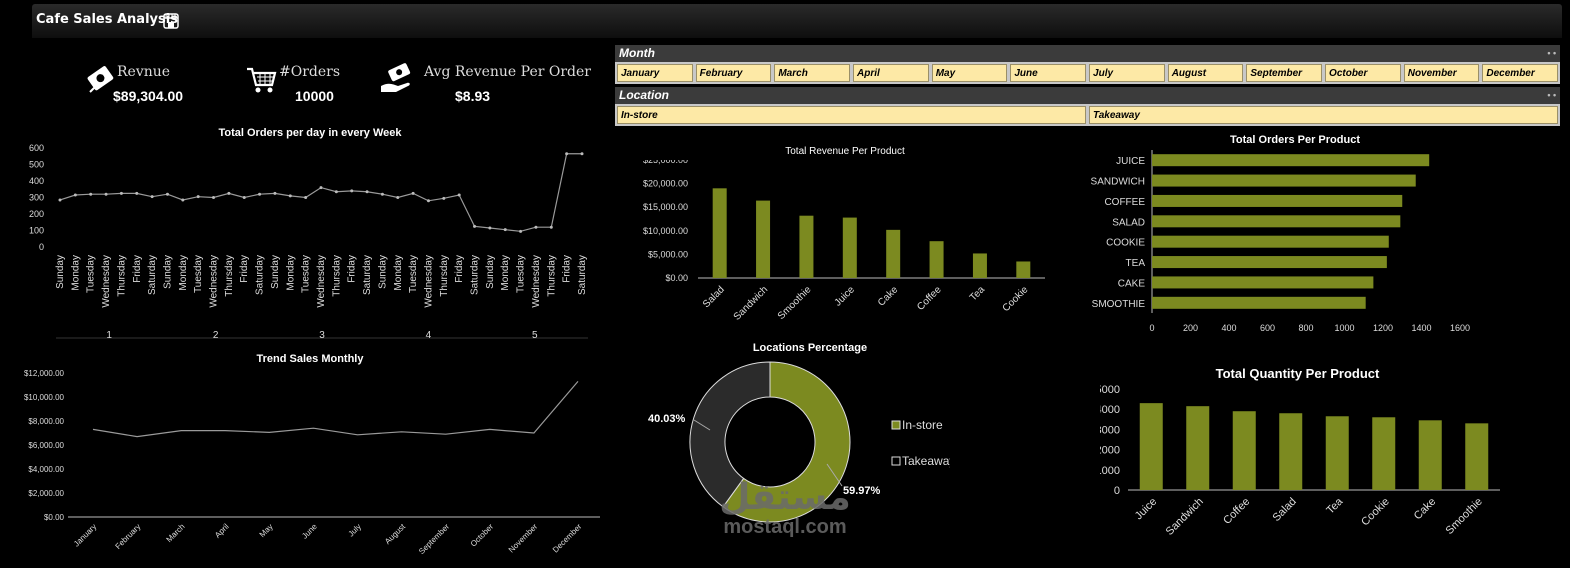  What do you see at coordinates (1520, 73) in the screenshot?
I see `slicer-item-december: December` at bounding box center [1520, 73].